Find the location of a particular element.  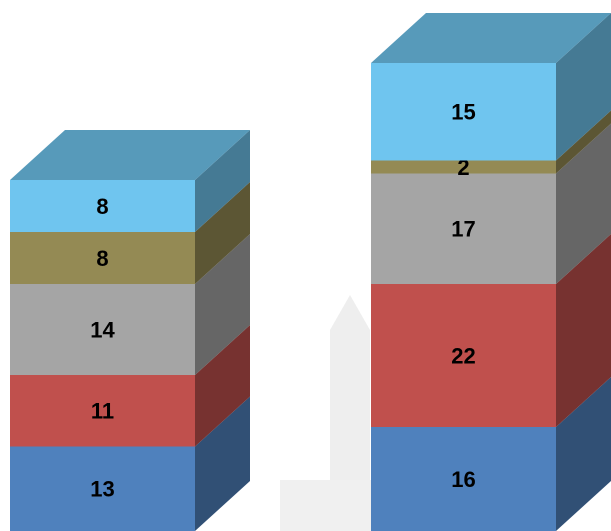

data-label: 2 is located at coordinates (463, 167).